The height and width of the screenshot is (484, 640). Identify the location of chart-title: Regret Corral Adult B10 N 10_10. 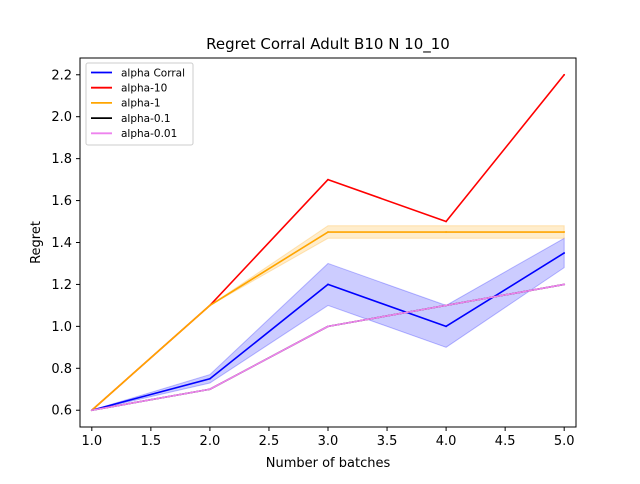
(328, 44).